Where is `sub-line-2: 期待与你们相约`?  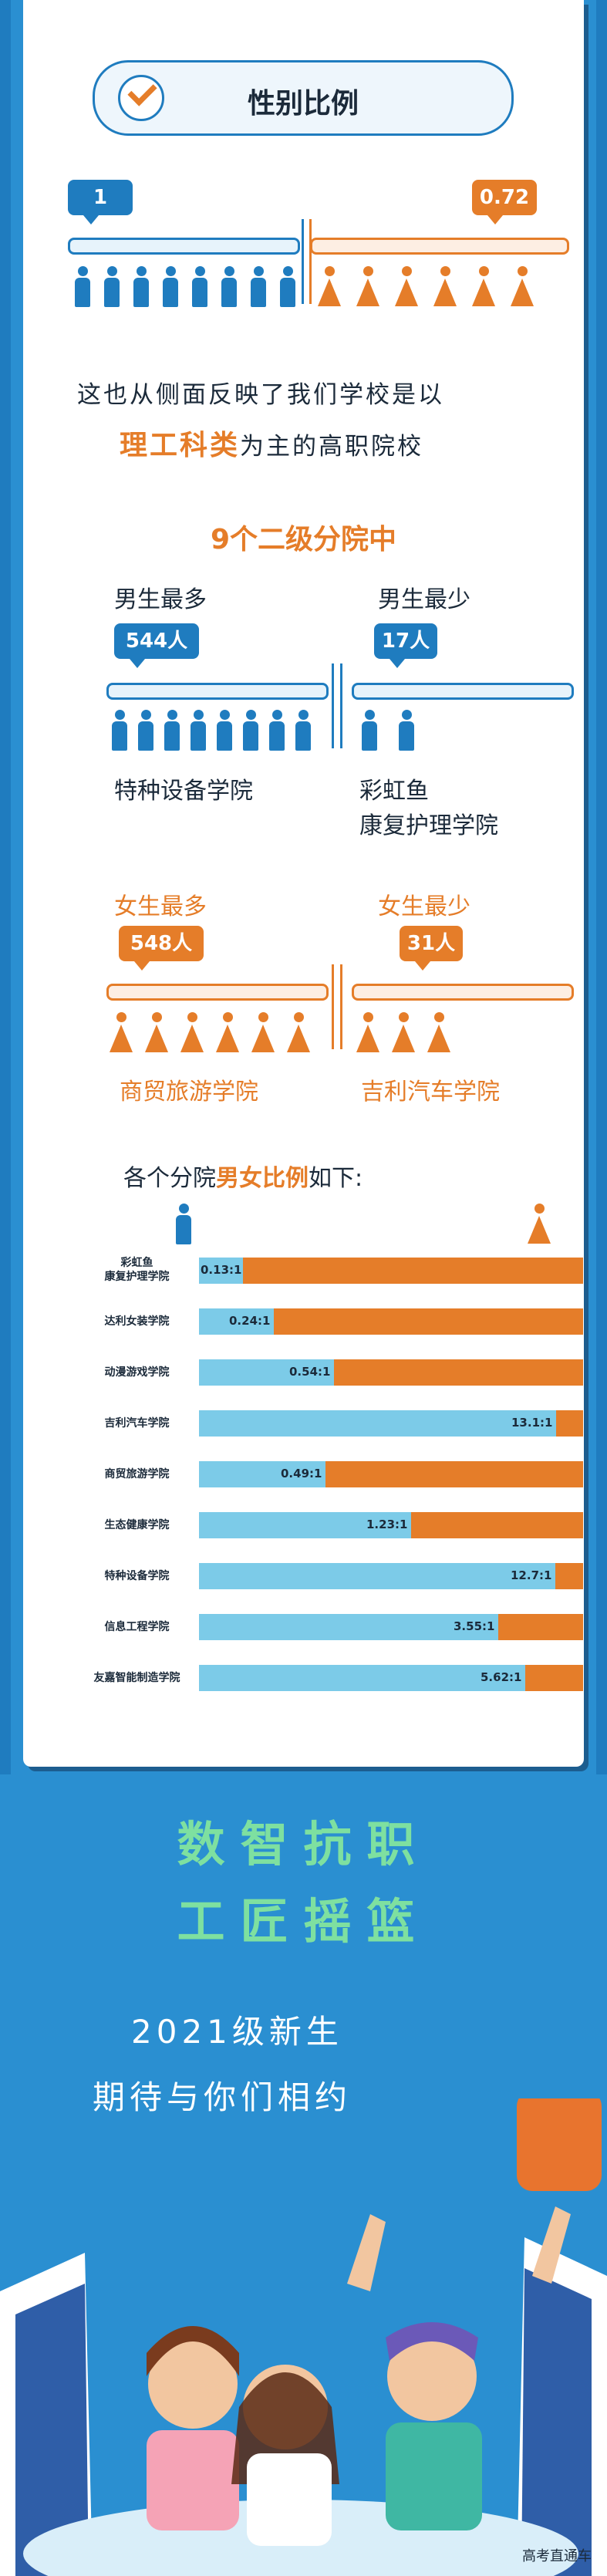 sub-line-2: 期待与你们相约 is located at coordinates (223, 2097).